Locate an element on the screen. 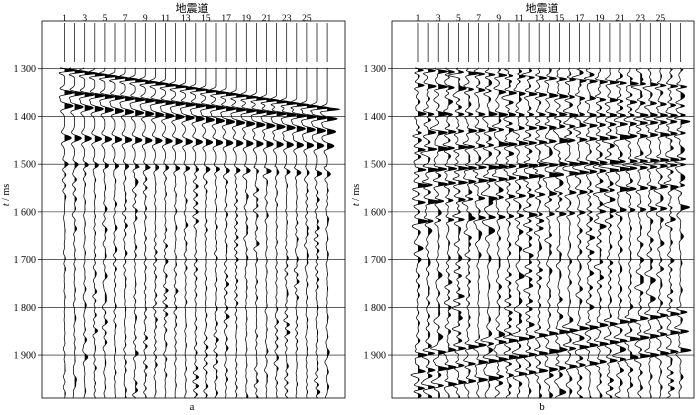 The height and width of the screenshot is (415, 700). panel-a-ylabel-unit: / ms is located at coordinates (6, 194).